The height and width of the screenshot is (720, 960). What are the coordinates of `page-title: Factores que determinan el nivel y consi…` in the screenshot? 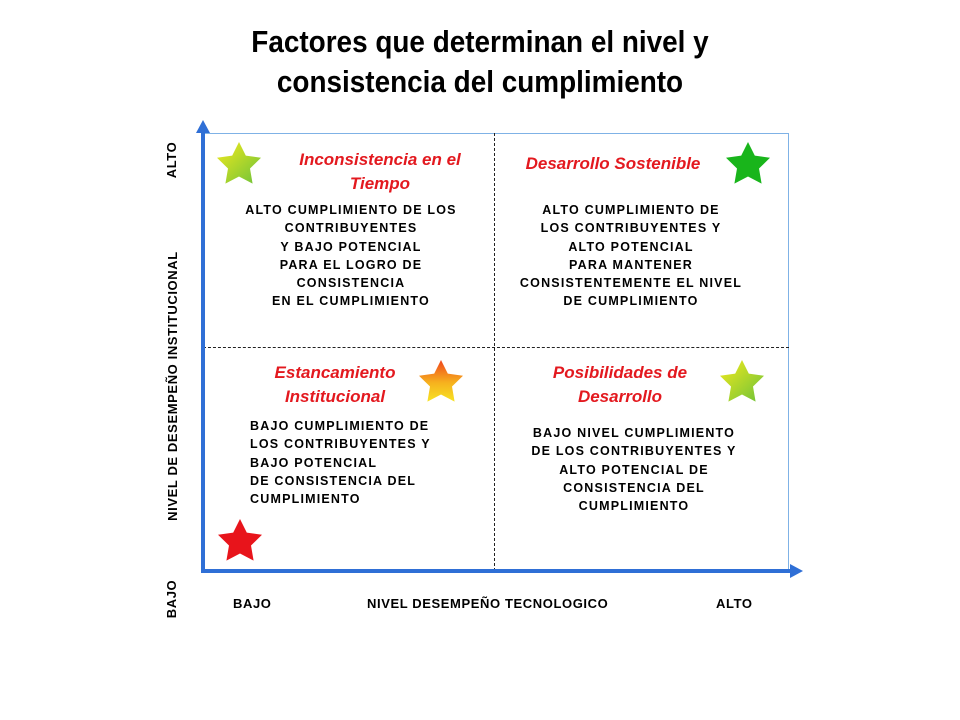 It's located at (480, 62).